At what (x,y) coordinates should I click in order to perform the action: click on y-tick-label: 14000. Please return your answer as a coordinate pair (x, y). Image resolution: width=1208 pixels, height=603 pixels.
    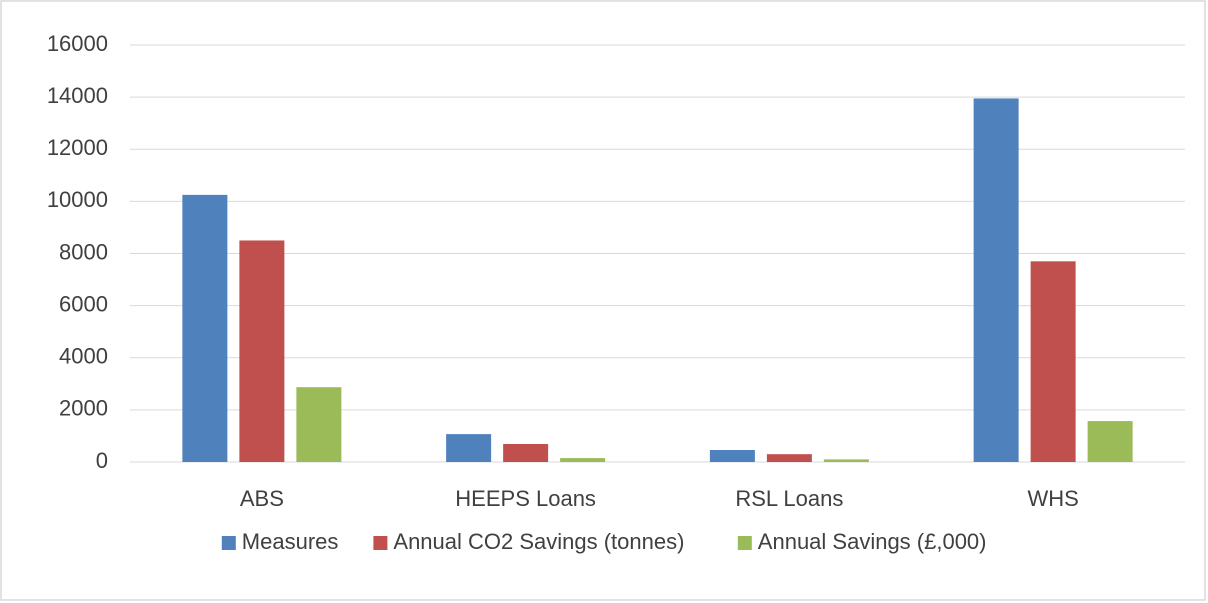
    Looking at the image, I should click on (77, 95).